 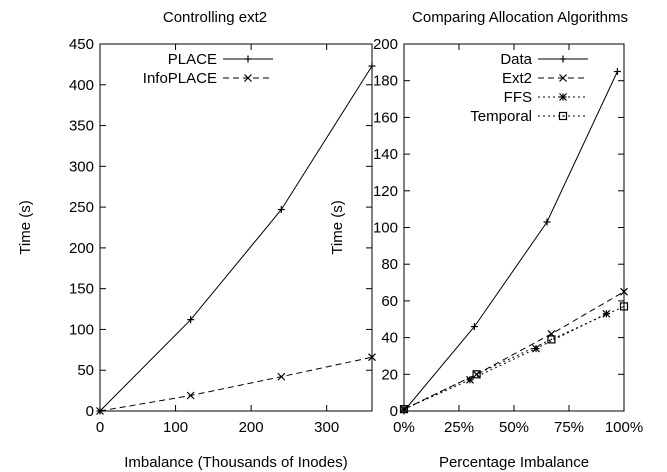 What do you see at coordinates (235, 462) in the screenshot?
I see `chart1-xlabel: Imbalance (Thousands of Inodes)` at bounding box center [235, 462].